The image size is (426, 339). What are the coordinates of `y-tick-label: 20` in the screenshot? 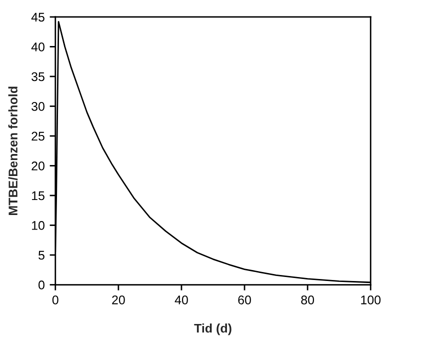 It's located at (38, 166).